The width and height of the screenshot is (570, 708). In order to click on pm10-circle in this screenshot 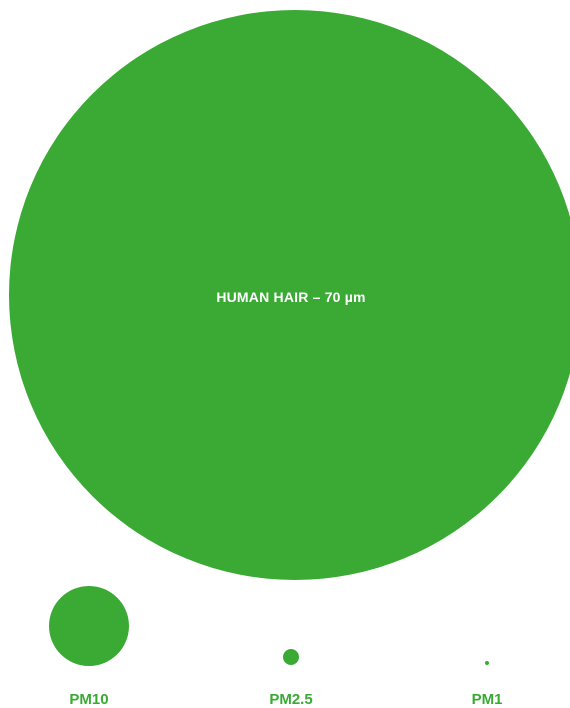, I will do `click(89, 626)`.